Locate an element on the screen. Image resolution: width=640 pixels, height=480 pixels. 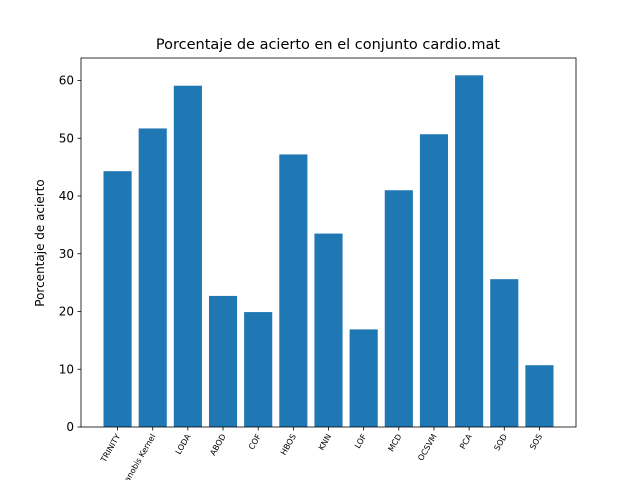
y-tick-label: 50 is located at coordinates (66, 138).